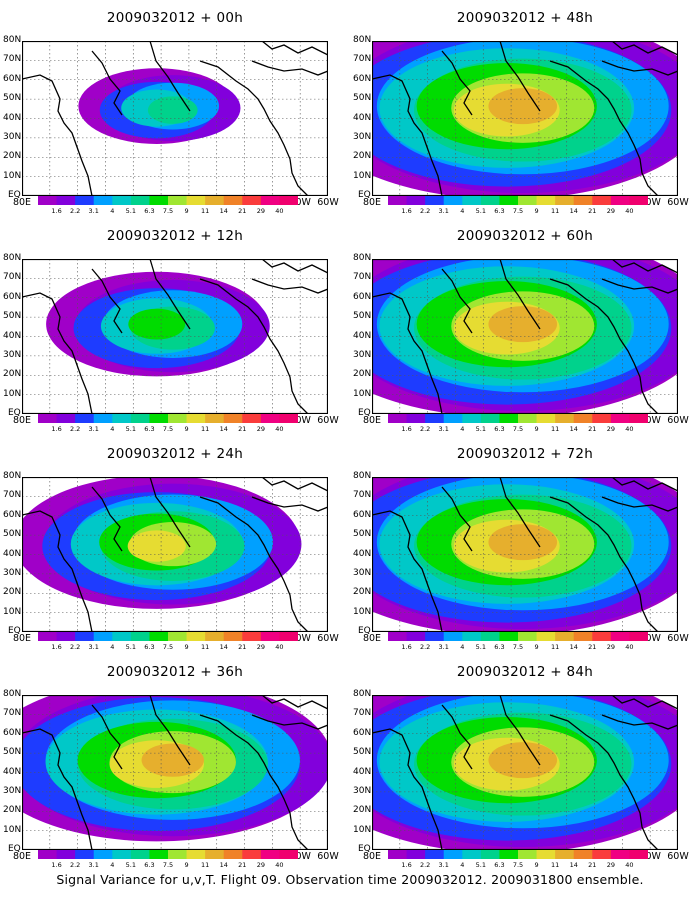 The image size is (700, 900). What do you see at coordinates (536, 429) in the screenshot?
I see `legend-level-label: 9` at bounding box center [536, 429].